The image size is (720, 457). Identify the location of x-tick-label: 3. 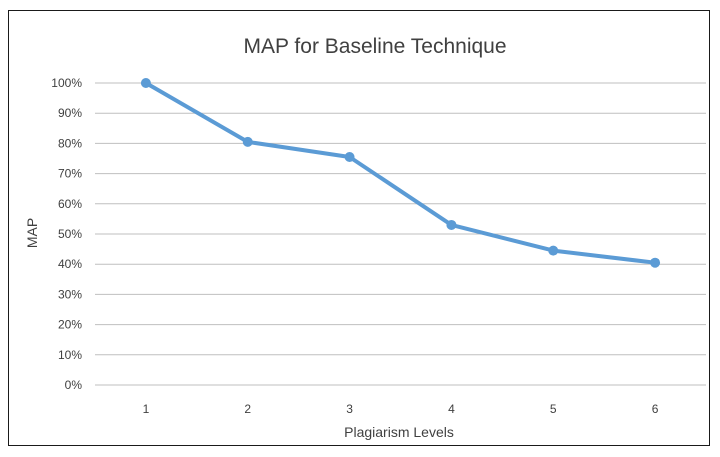
(349, 409).